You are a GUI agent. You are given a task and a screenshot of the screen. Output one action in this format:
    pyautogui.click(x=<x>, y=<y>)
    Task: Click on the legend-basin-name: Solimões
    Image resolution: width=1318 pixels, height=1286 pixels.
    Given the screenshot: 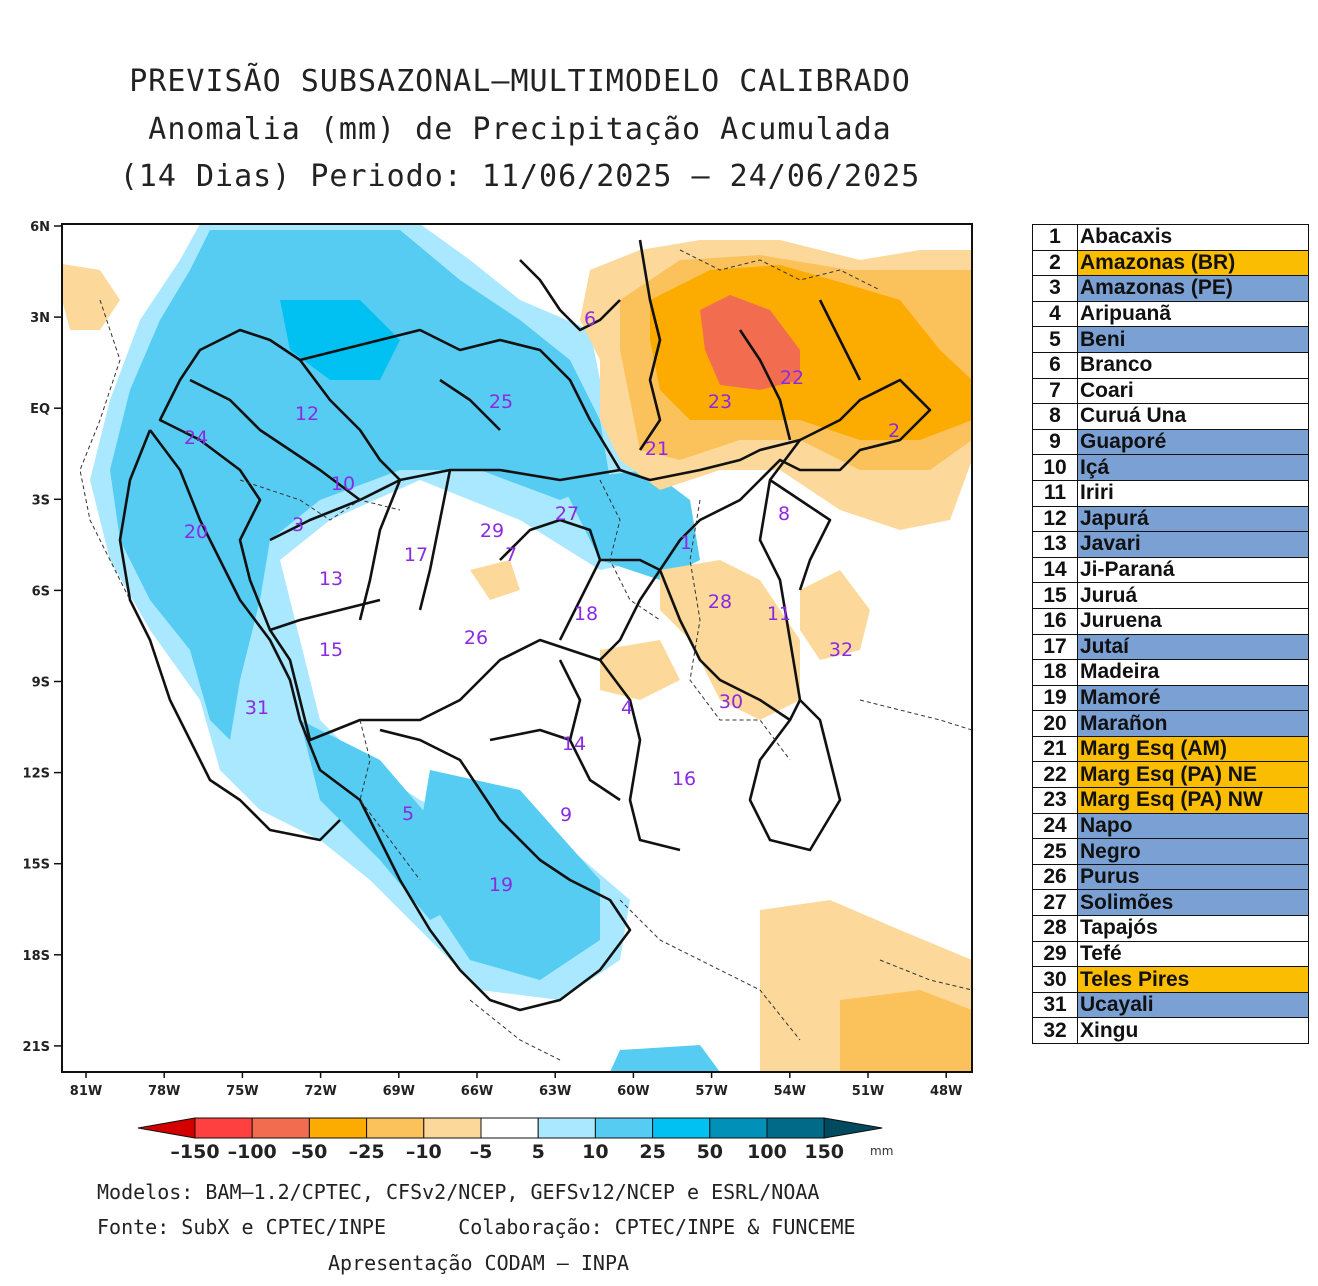 What is the action you would take?
    pyautogui.click(x=1193, y=903)
    